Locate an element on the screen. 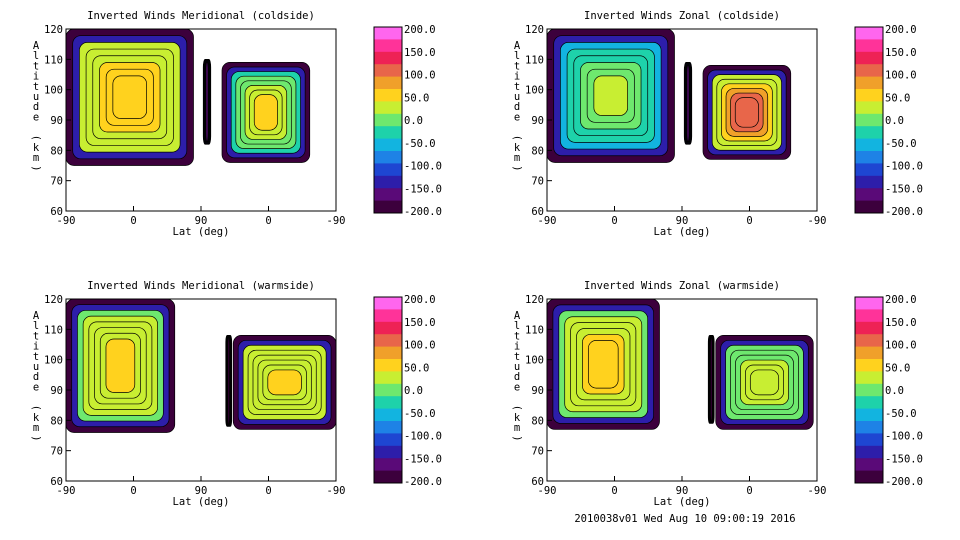 The image size is (960, 540). y-axis-label-char: l is located at coordinates (517, 326).